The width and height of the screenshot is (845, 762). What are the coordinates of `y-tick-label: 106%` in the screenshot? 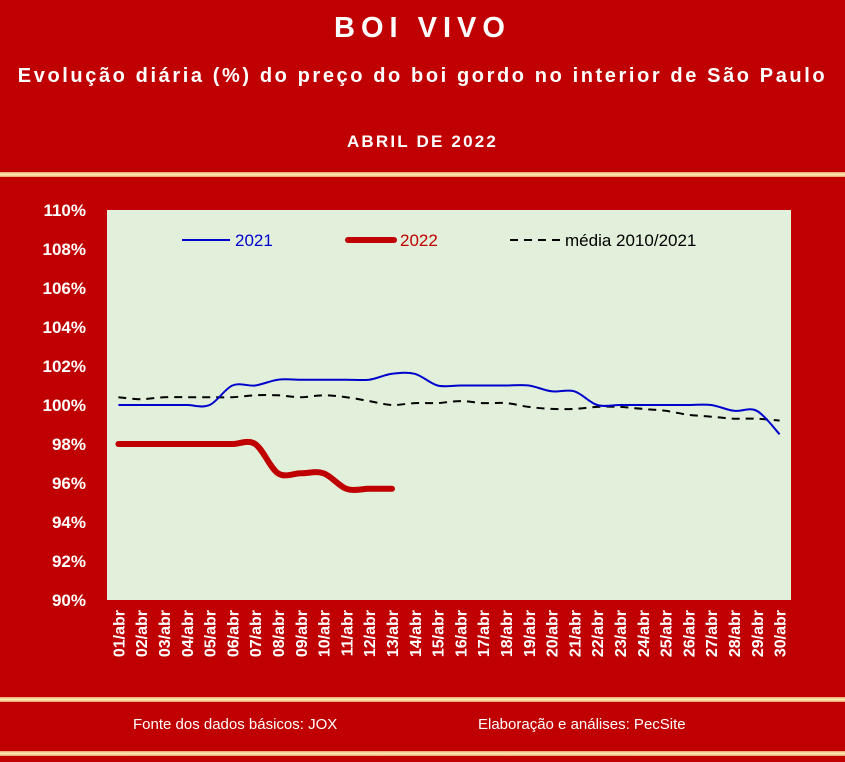 It's located at (64, 288).